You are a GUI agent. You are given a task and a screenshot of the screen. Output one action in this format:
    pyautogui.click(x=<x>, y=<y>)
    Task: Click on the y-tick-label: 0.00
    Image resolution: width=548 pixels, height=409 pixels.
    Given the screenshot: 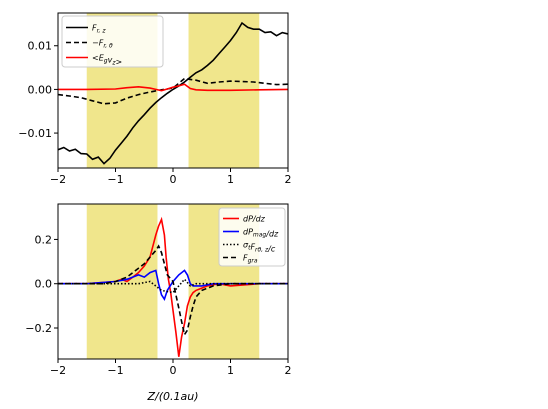 What is the action you would take?
    pyautogui.click(x=40, y=89)
    